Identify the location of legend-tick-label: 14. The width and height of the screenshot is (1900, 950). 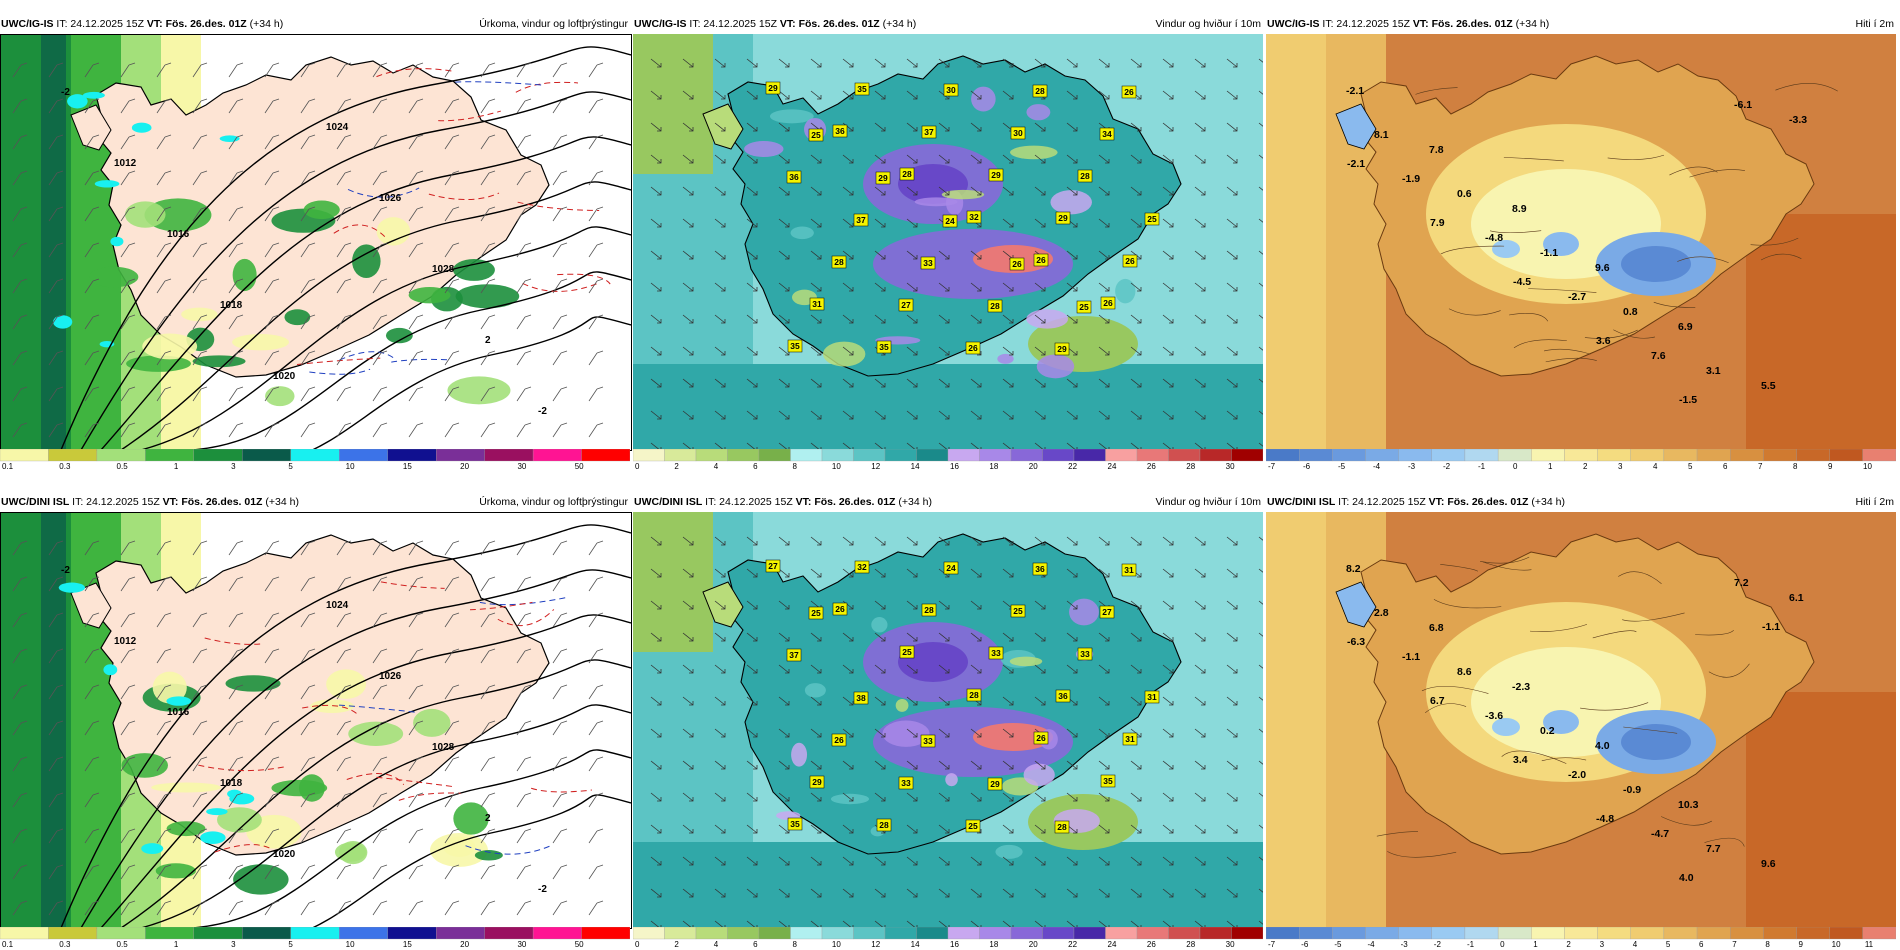
(915, 466).